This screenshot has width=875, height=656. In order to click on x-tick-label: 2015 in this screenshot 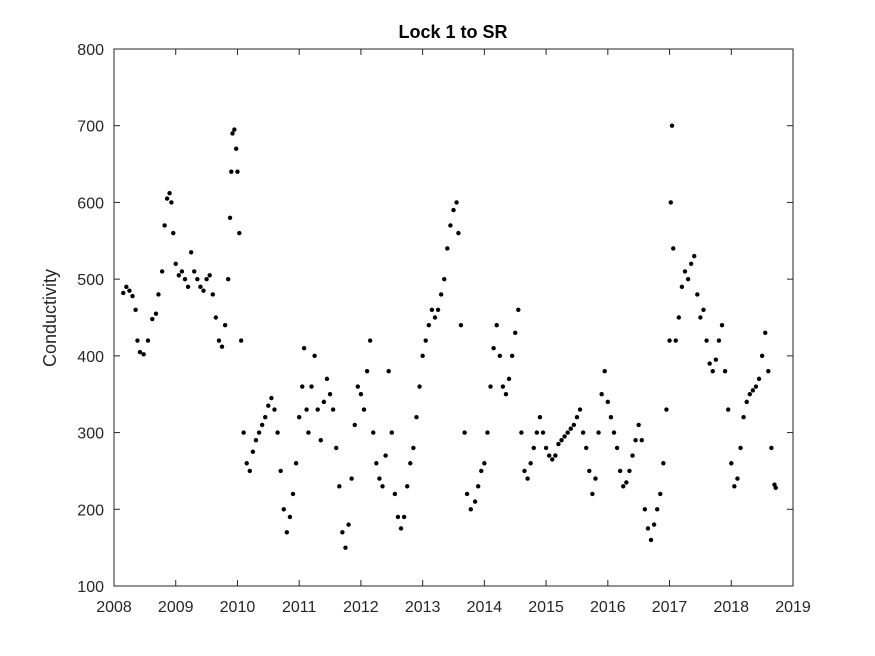, I will do `click(546, 607)`.